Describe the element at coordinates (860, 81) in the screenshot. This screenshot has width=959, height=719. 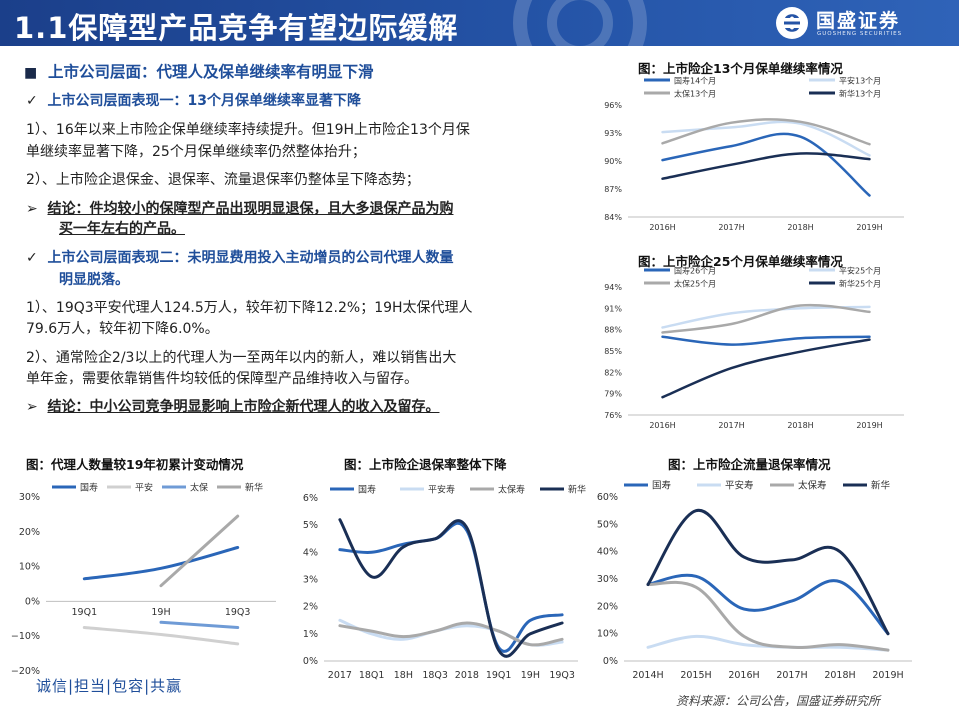
I see `legend-label: 平安13个月` at that location.